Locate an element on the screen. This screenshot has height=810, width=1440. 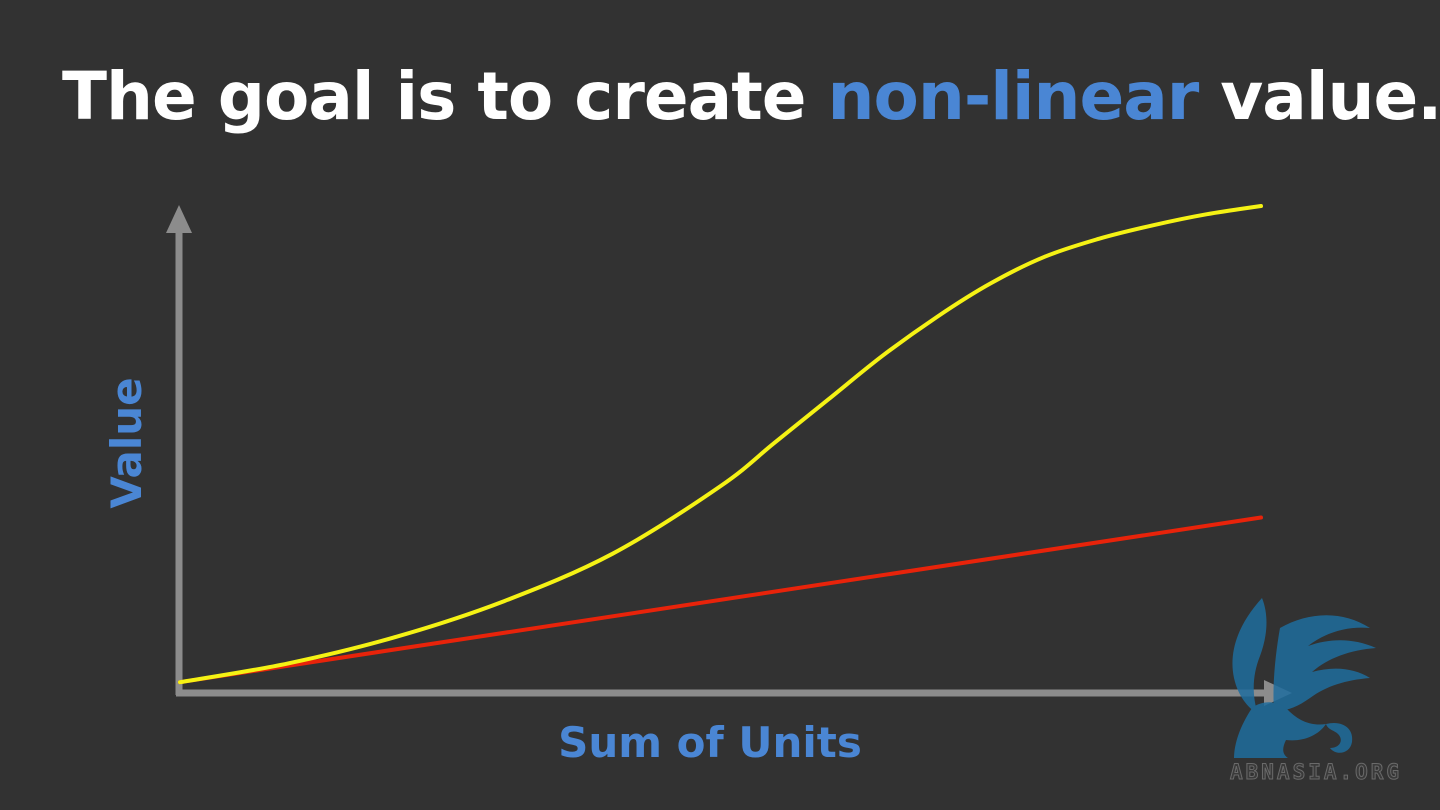
title-prefix: The goal is to create is located at coordinates (445, 96).